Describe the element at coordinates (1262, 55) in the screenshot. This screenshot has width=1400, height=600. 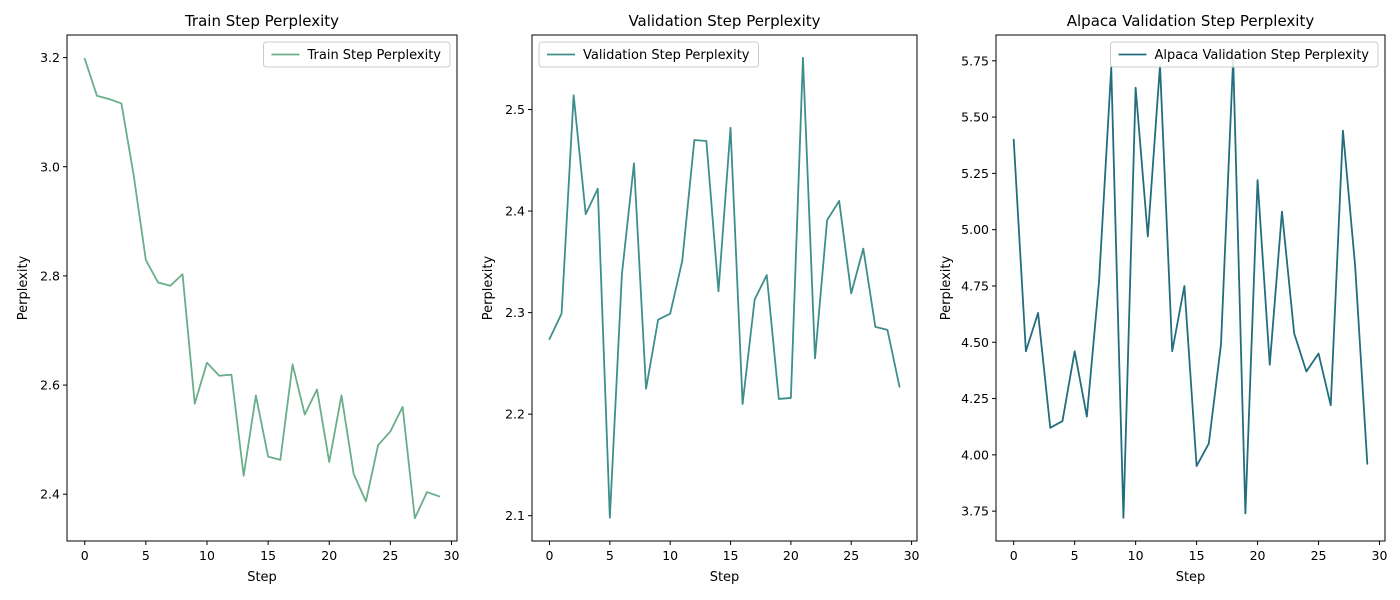
I see `legend-label: Alpaca Validation Step Perplexity` at that location.